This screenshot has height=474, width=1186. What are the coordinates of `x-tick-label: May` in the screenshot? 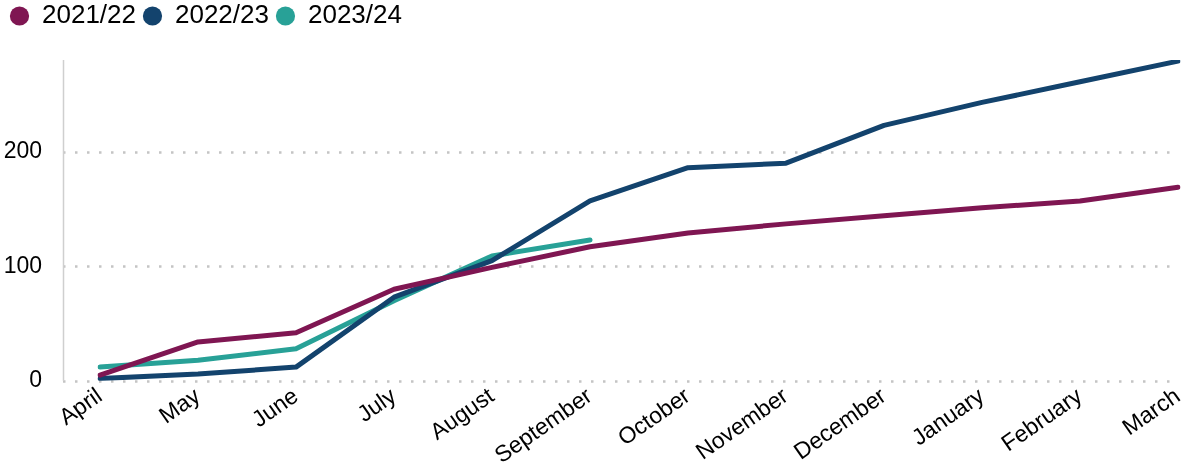 It's located at (179, 405).